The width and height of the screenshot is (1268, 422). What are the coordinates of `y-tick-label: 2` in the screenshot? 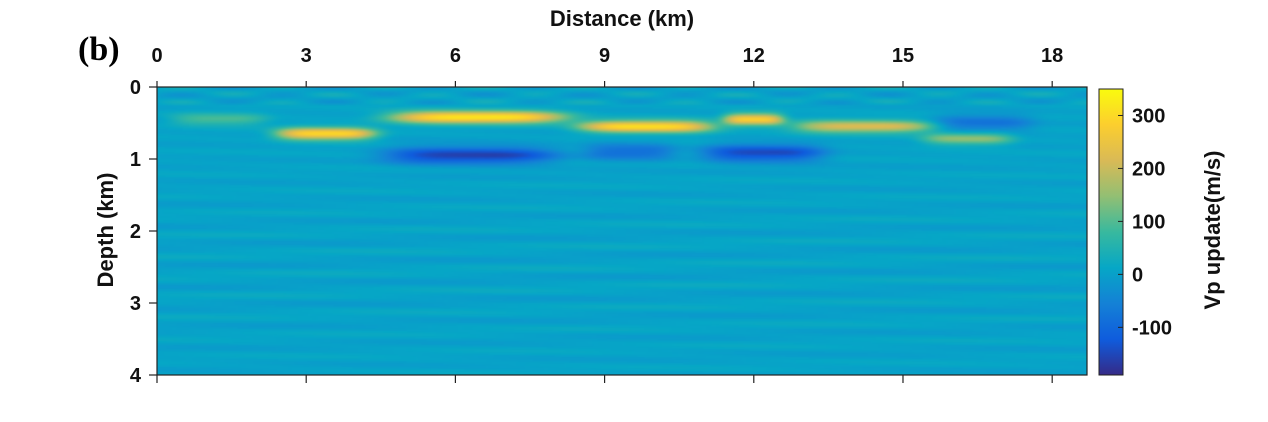 It's located at (135, 232).